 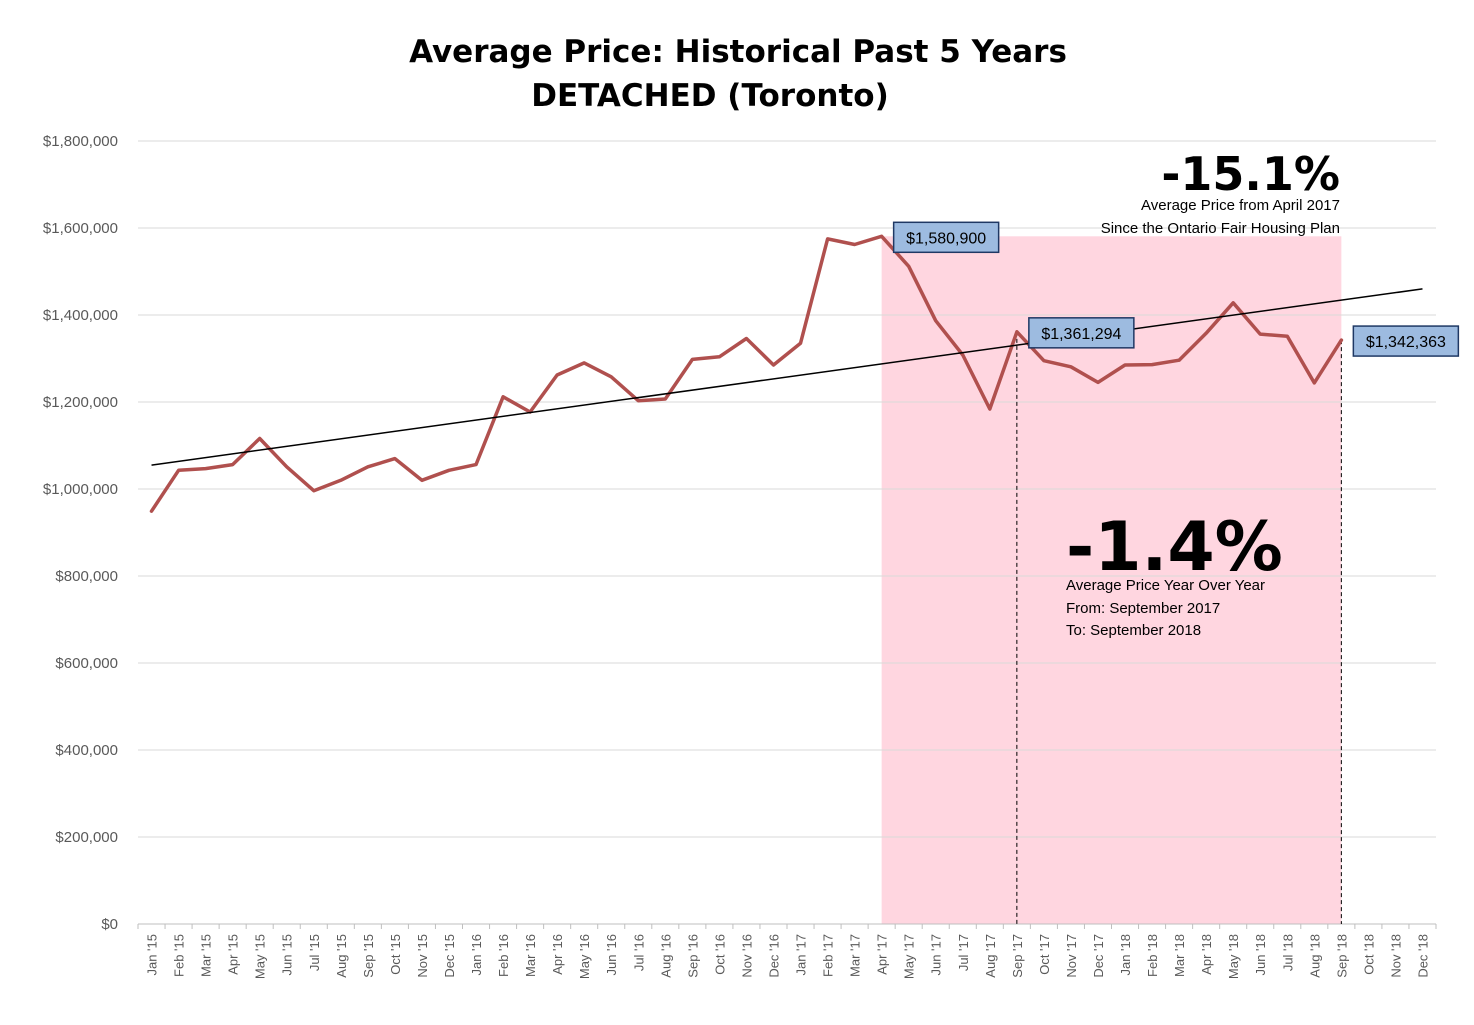 What do you see at coordinates (86, 576) in the screenshot?
I see `y-tick-label: $800,000` at bounding box center [86, 576].